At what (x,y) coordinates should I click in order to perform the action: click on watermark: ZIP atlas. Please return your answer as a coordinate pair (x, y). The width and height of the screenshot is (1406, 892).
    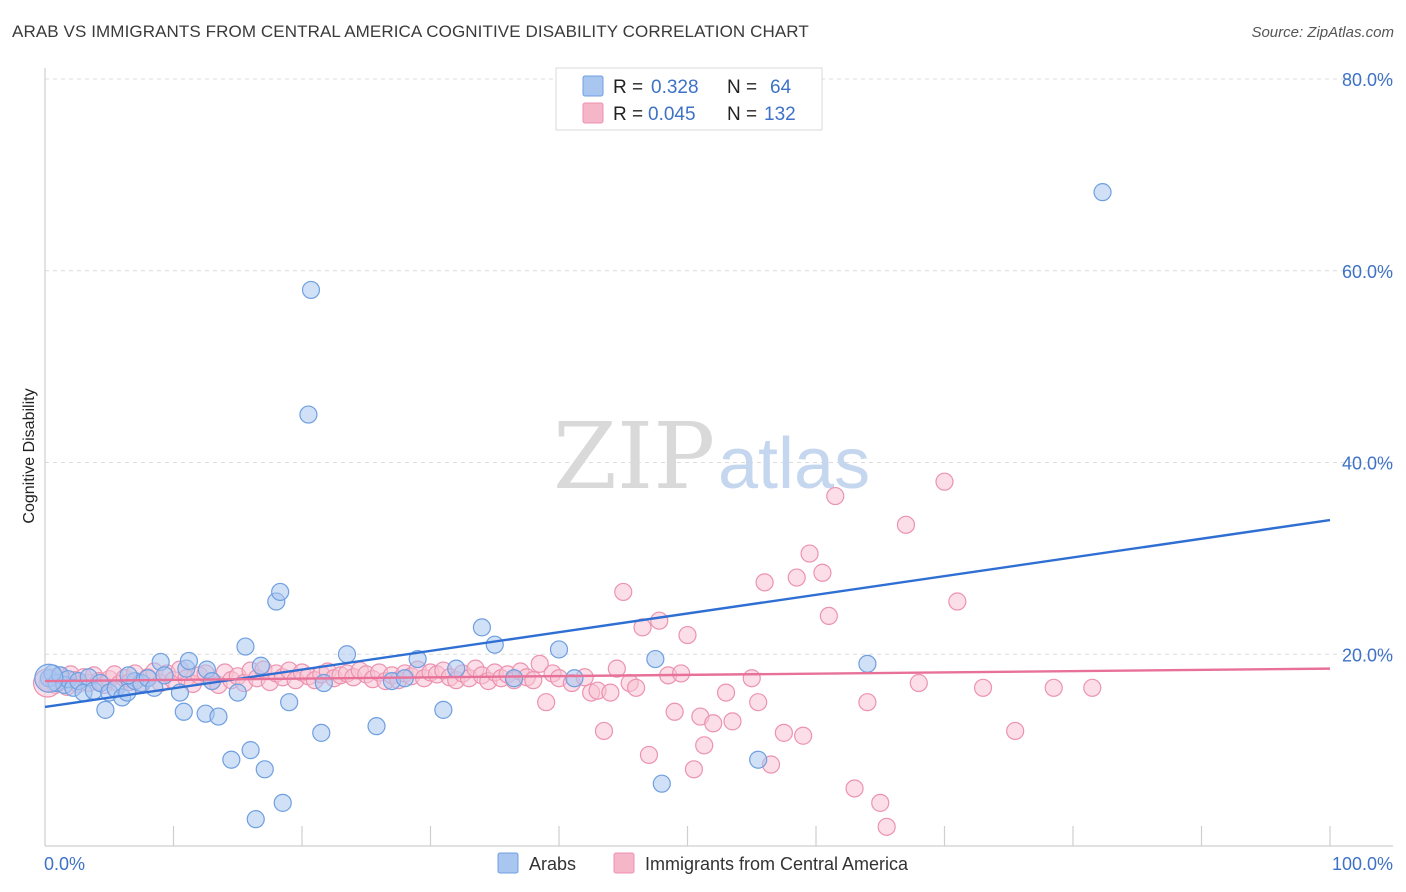
    Looking at the image, I should click on (711, 456).